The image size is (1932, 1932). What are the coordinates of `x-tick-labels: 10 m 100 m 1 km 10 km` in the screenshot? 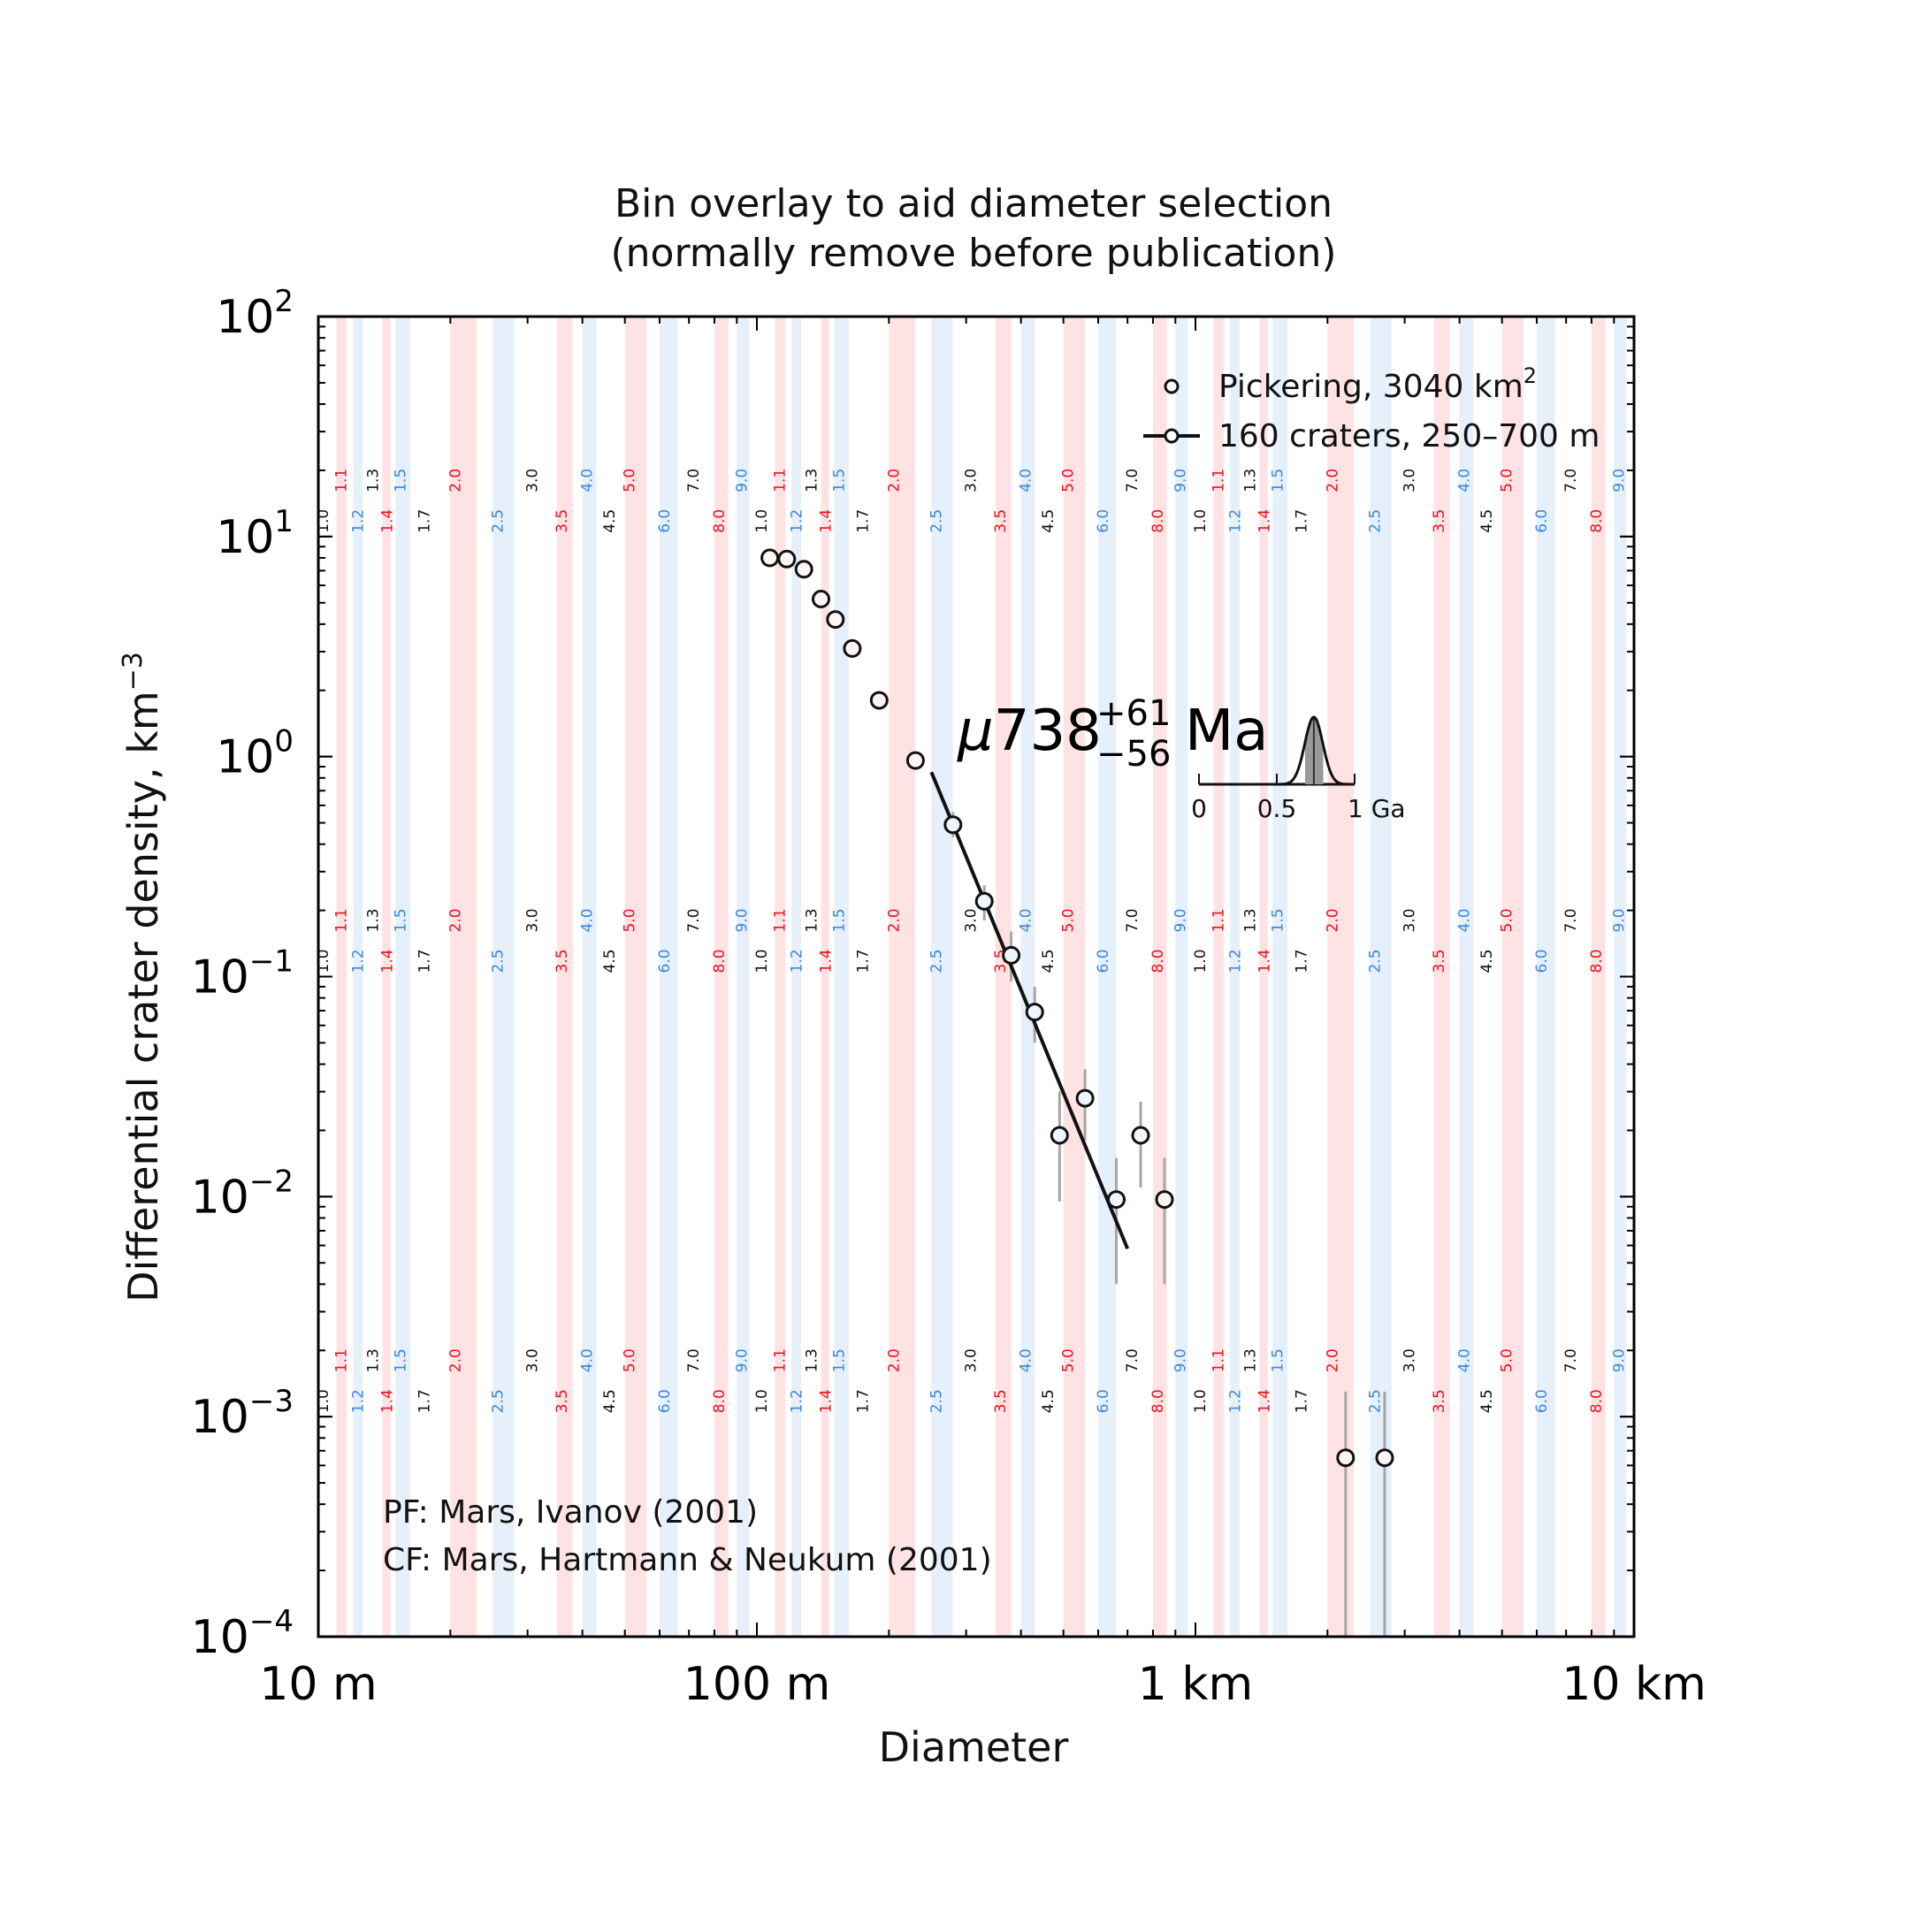 It's located at (982, 1684).